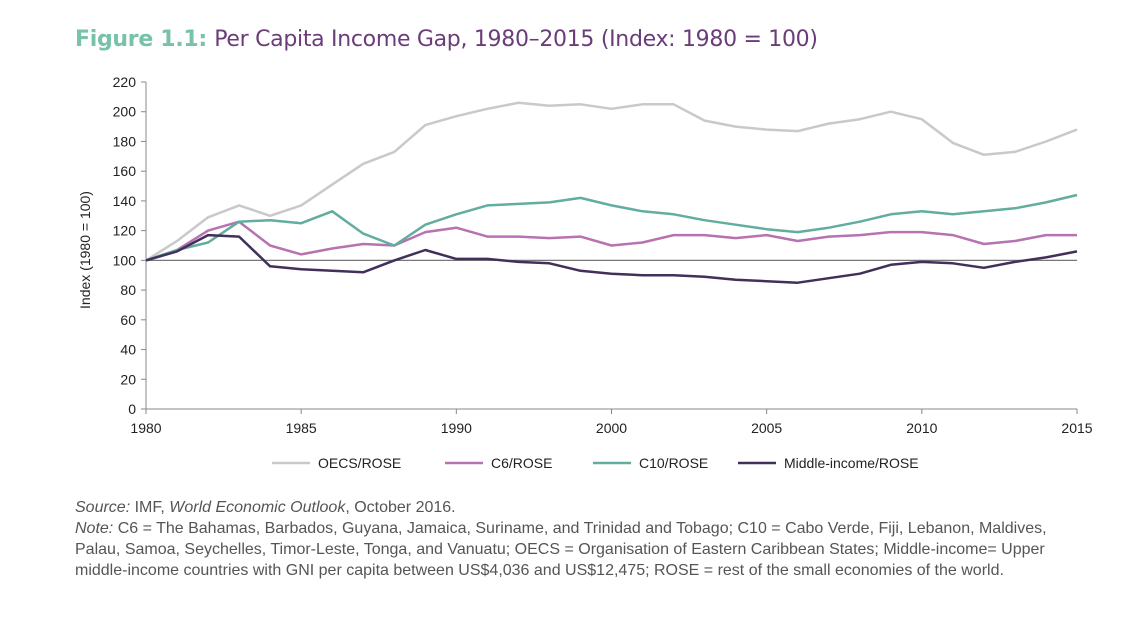 The height and width of the screenshot is (640, 1136). I want to click on source-date: , October 2016., so click(400, 507).